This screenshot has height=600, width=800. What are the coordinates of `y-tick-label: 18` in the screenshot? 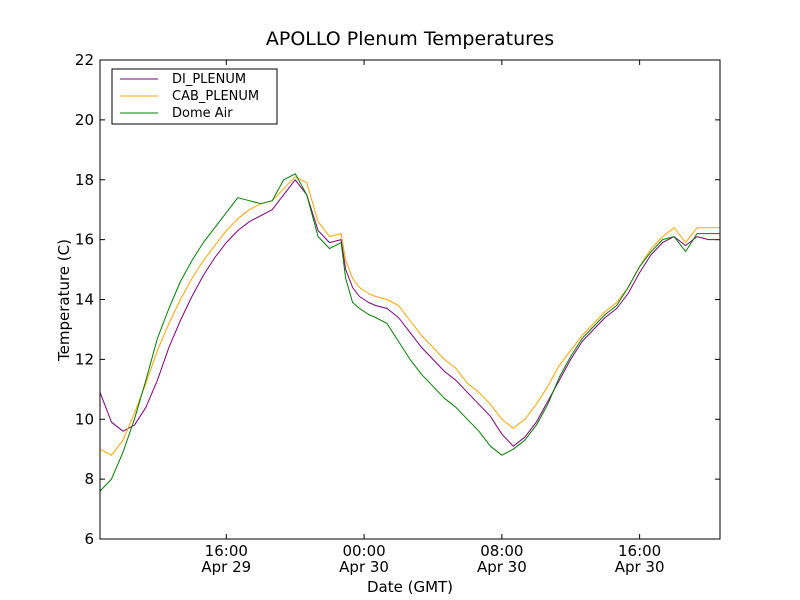 It's located at (84, 180).